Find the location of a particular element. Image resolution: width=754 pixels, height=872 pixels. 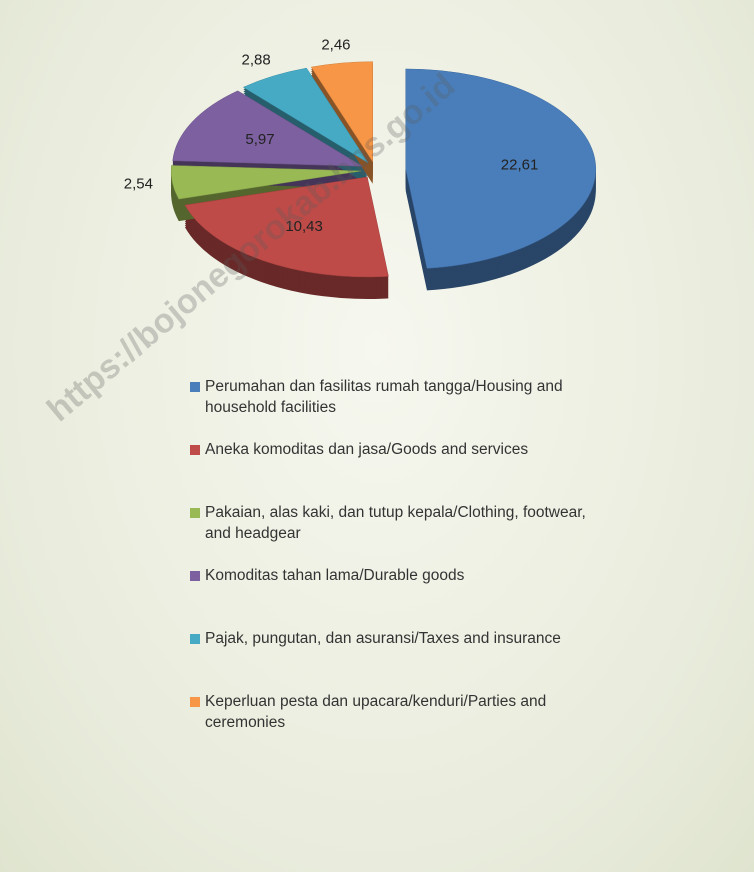

data-label: 2,46 is located at coordinates (335, 44).